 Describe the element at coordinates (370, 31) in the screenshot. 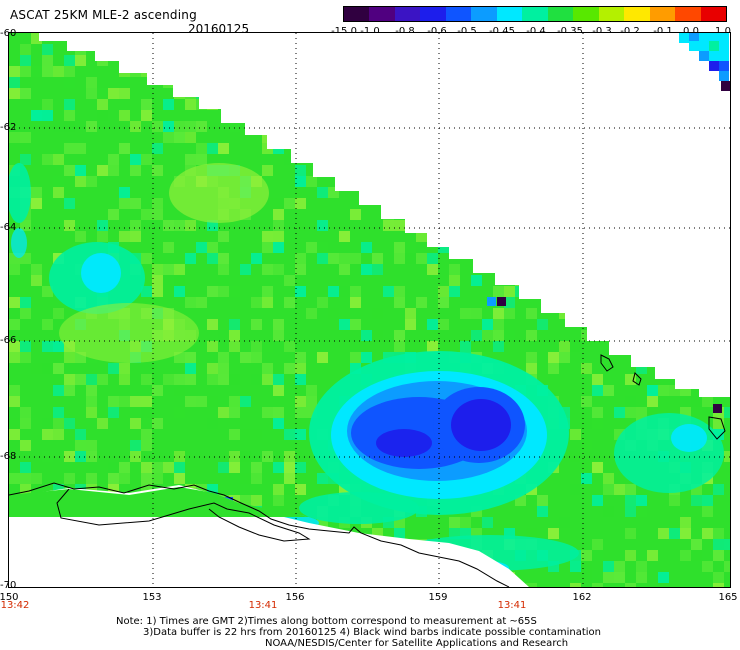

I see `color-label: -1.0` at that location.